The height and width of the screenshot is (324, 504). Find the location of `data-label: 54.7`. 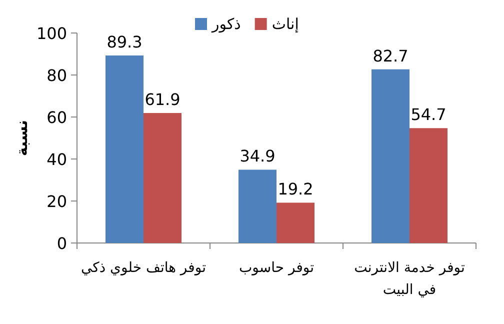

data-label: 54.7 is located at coordinates (428, 114).